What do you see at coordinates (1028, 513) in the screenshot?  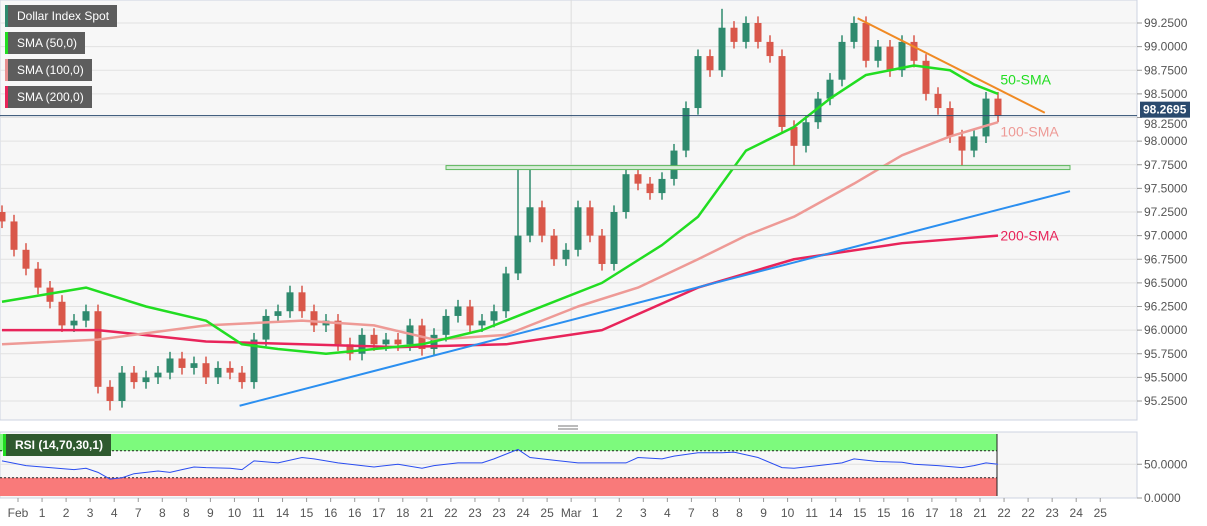 I see `x-tick-label: 22` at bounding box center [1028, 513].